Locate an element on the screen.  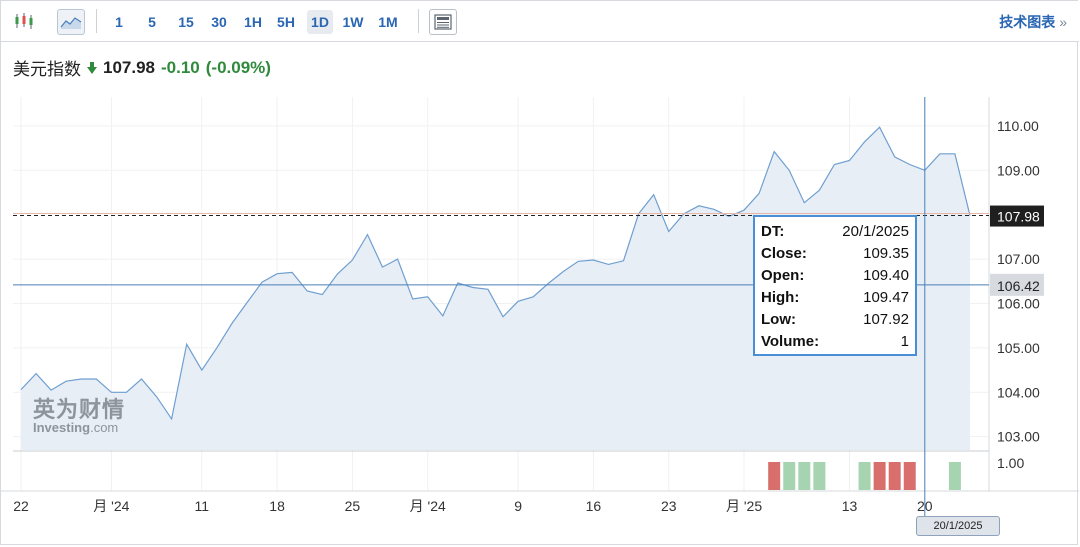
volume-tick-label: 1.00 is located at coordinates (1010, 463).